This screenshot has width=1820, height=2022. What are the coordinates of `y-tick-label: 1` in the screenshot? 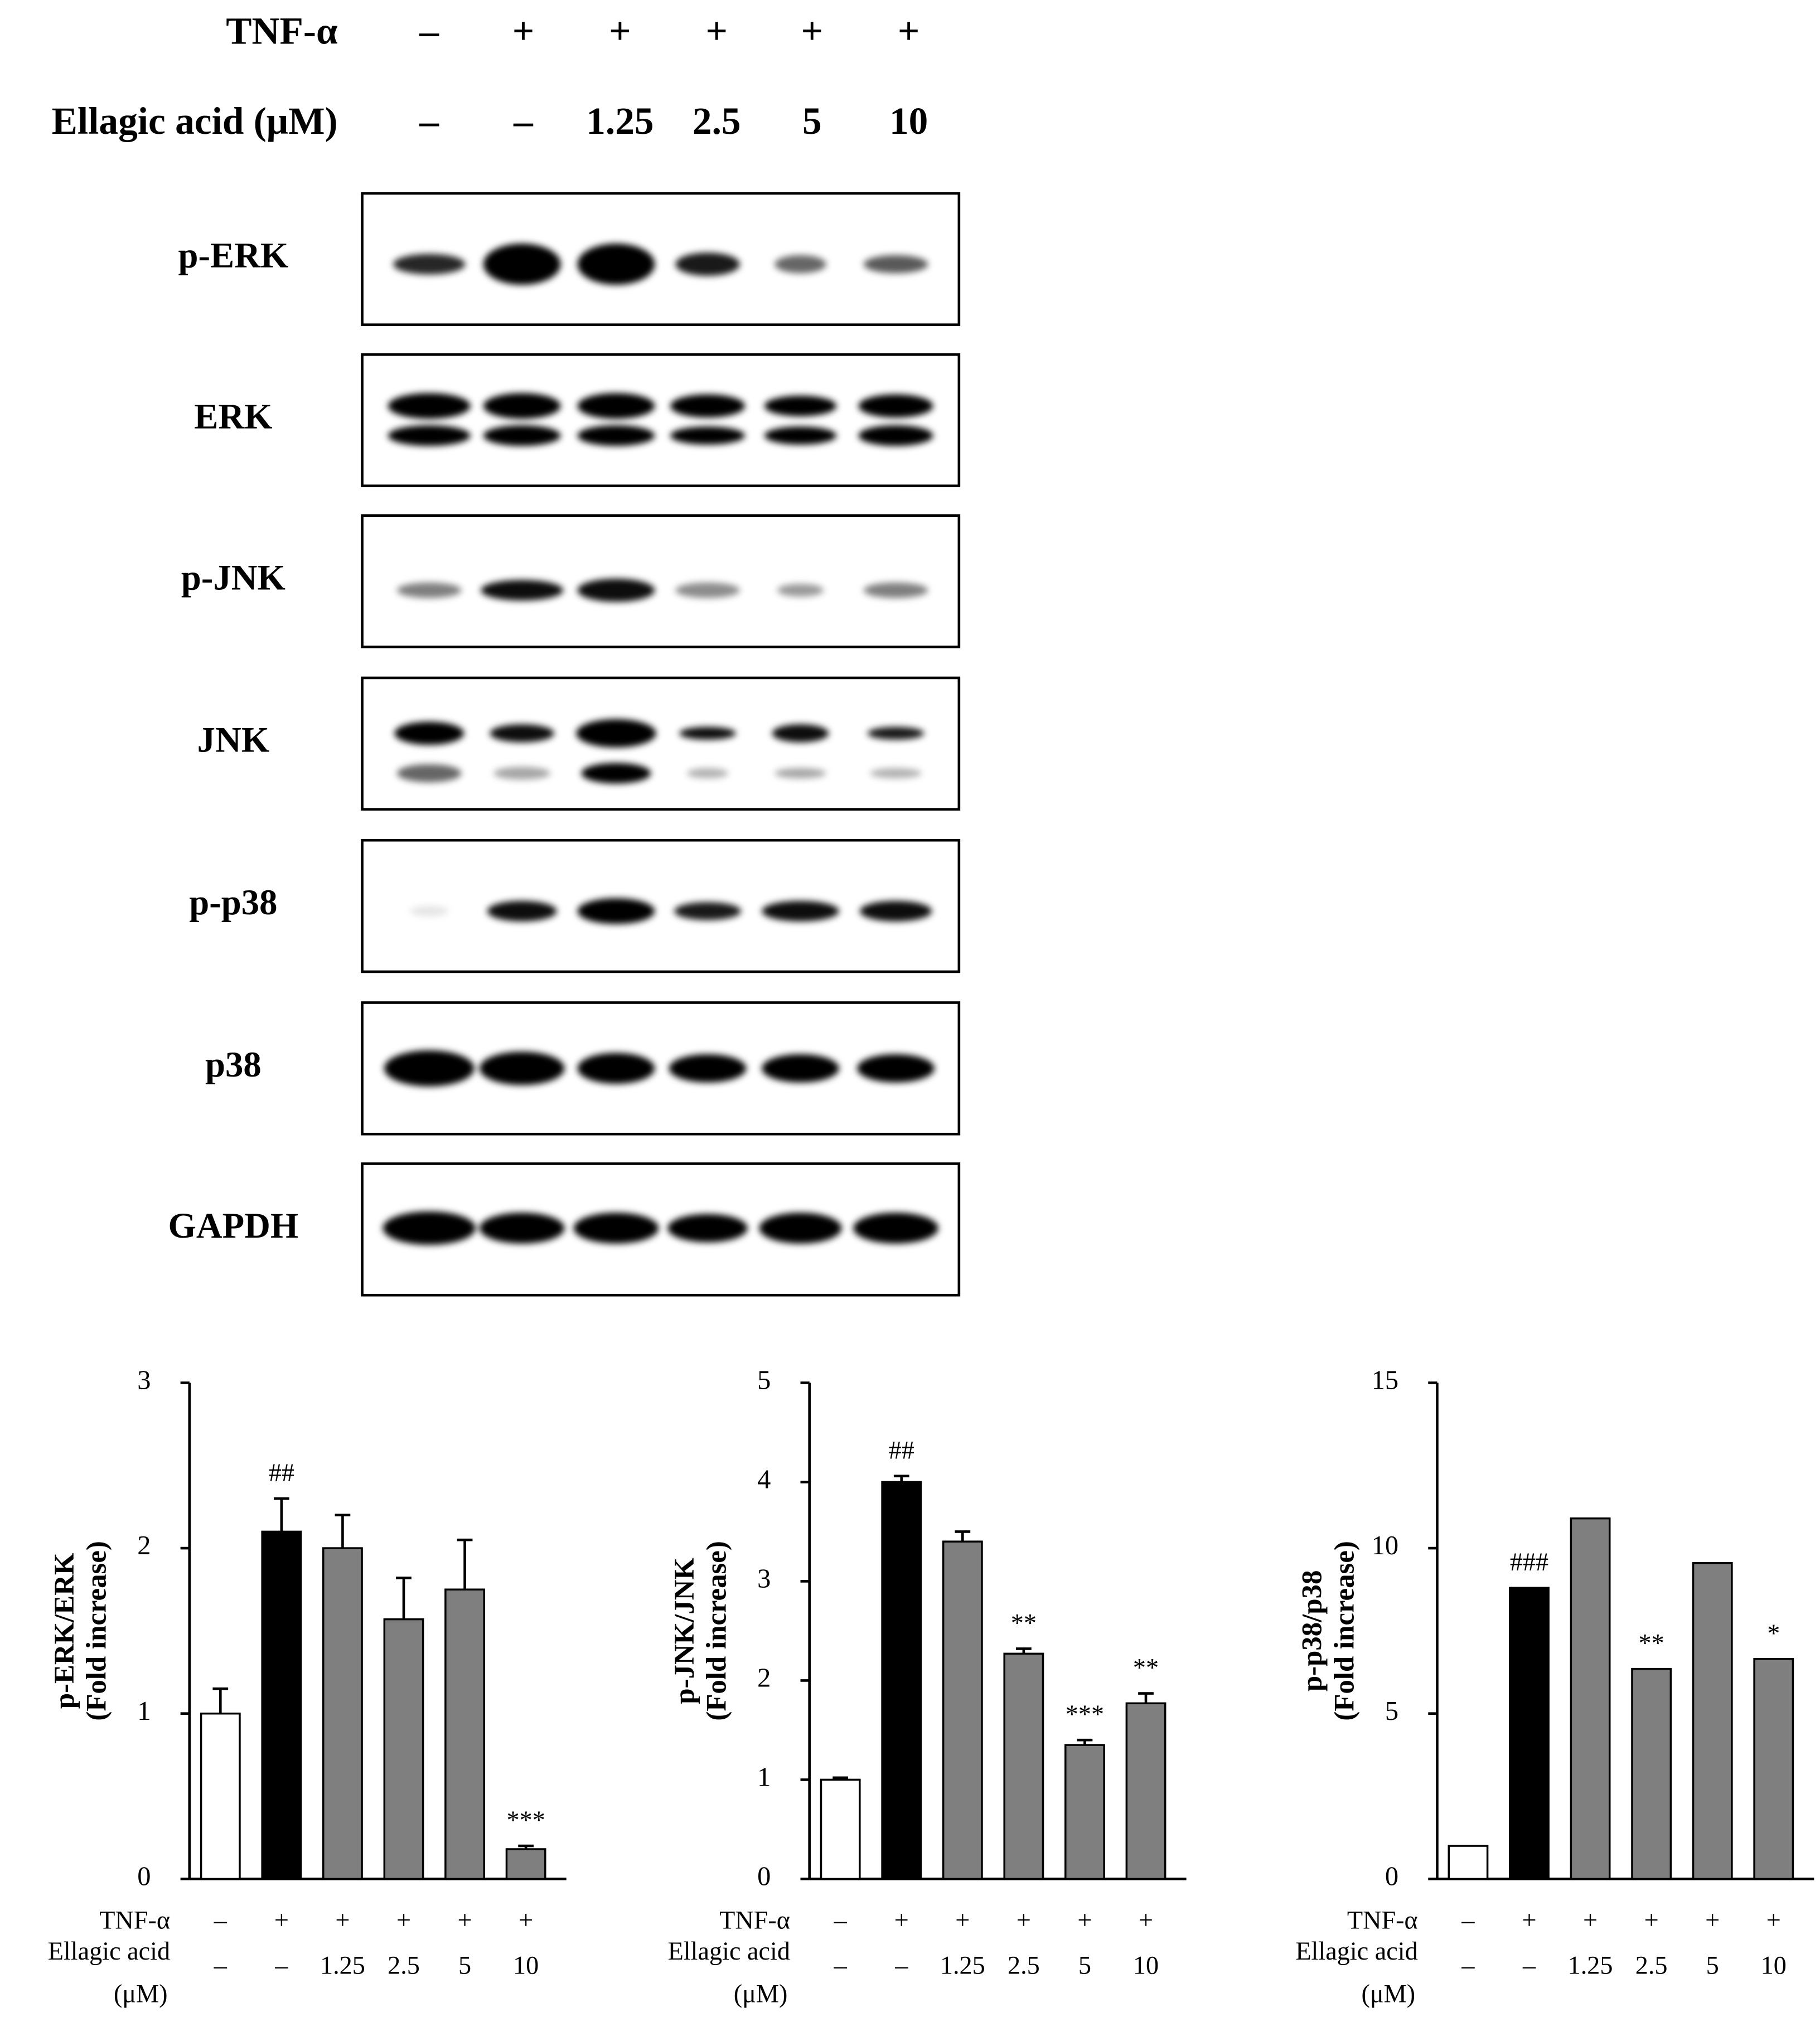 It's located at (764, 1778).